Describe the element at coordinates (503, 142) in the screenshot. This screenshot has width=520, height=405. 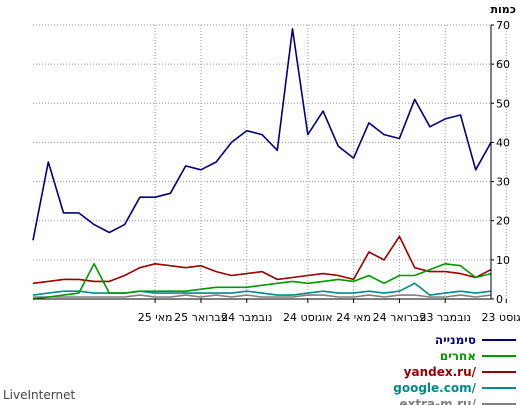
I see `y-tick-label: 40` at that location.